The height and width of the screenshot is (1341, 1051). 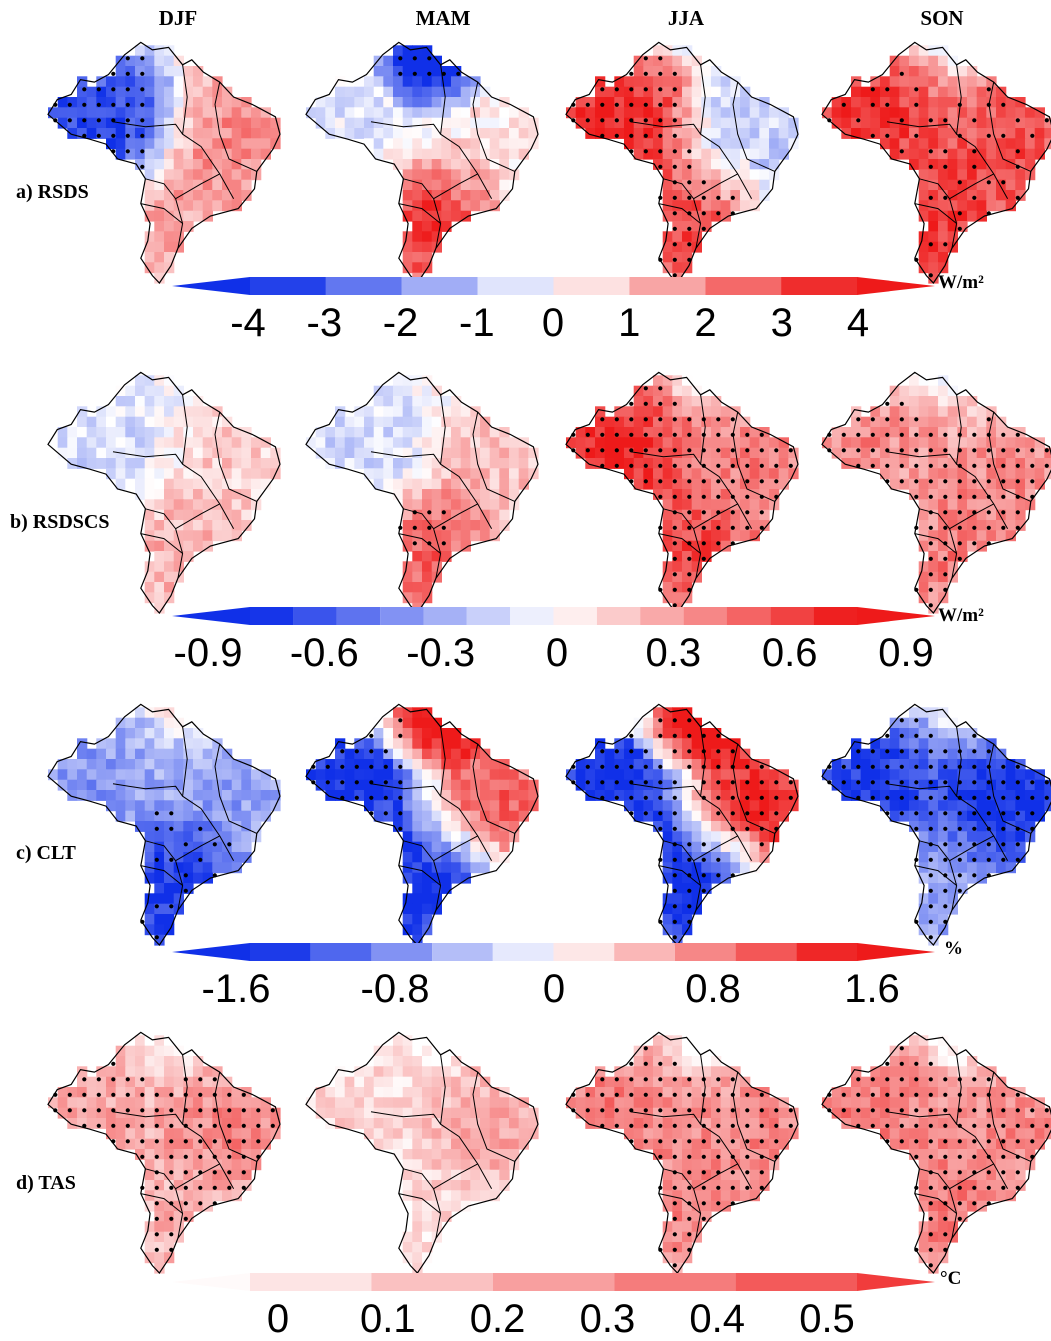 I want to click on colorbar-tick-label: 1.6, so click(x=872, y=989).